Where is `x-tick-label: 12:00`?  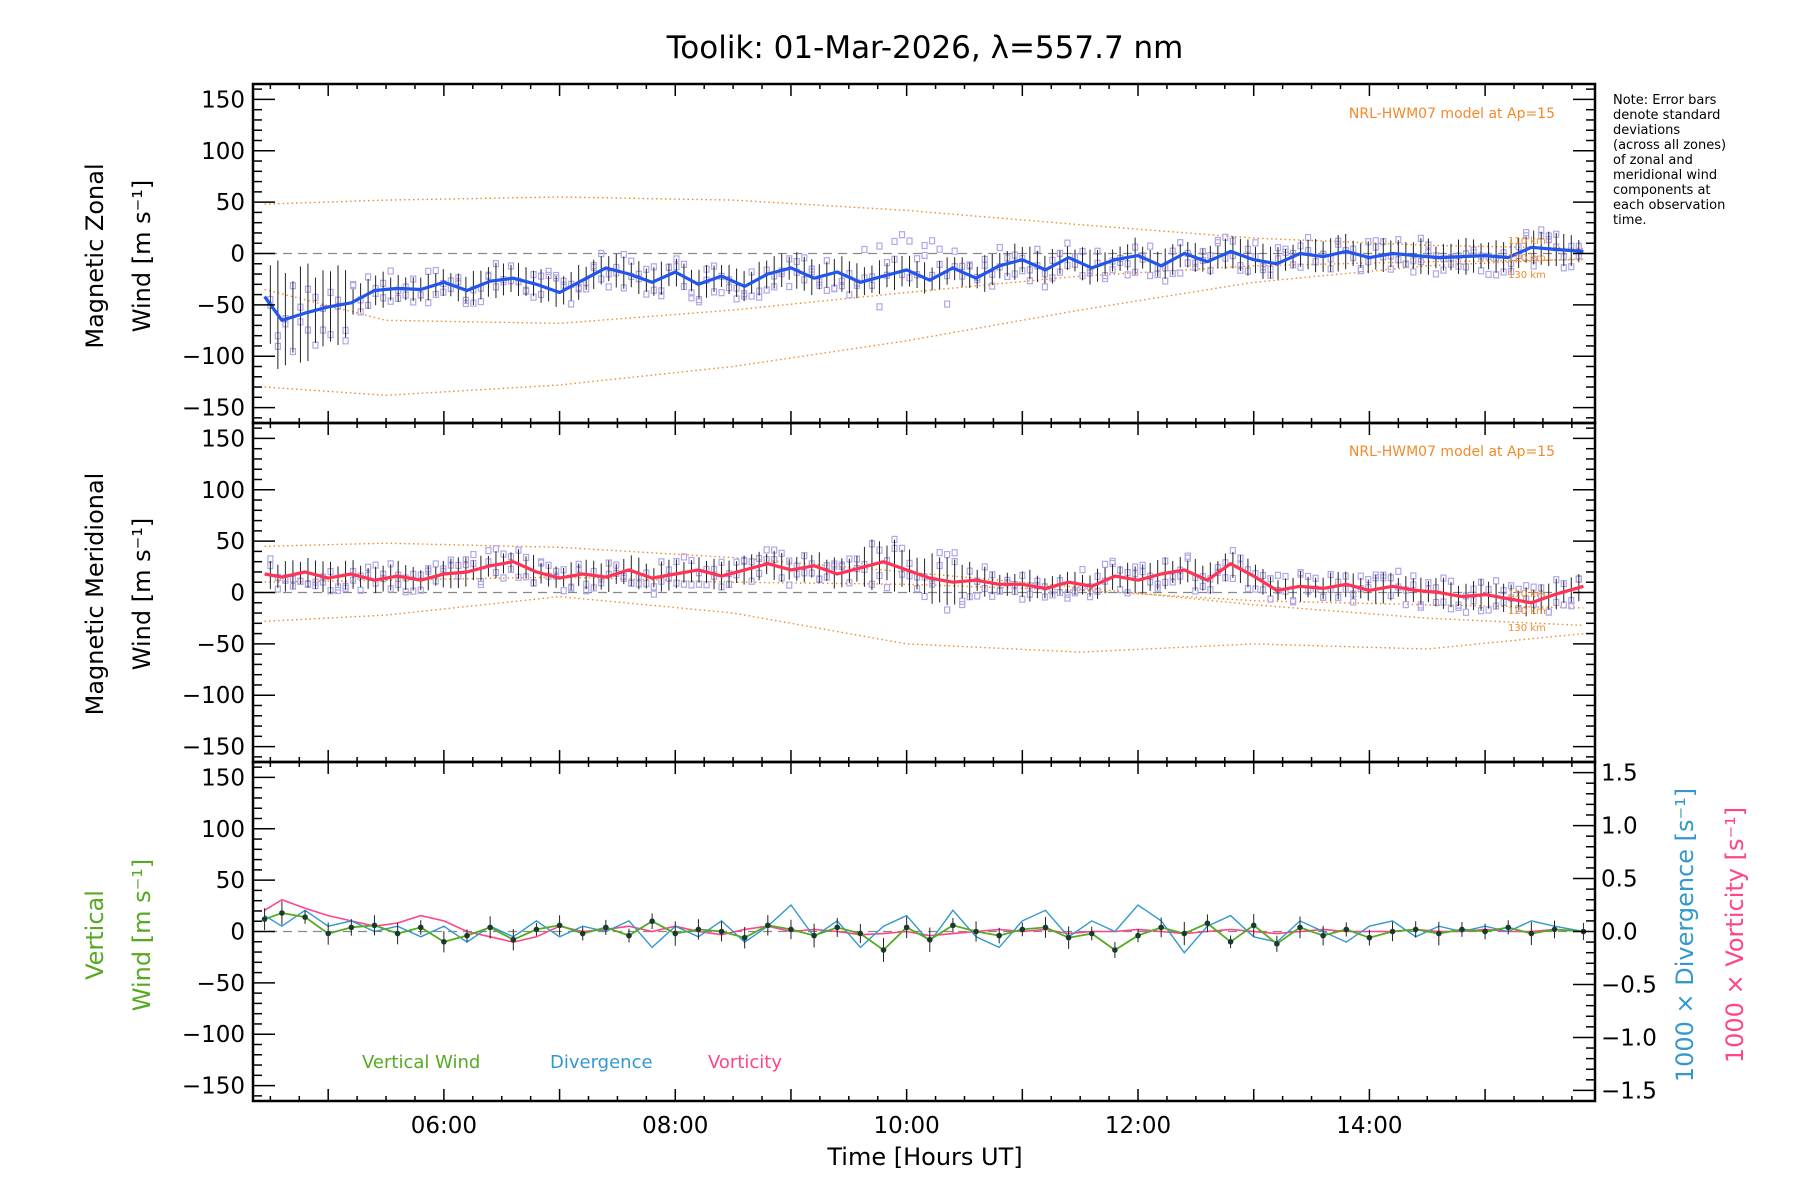 x-tick-label: 12:00 is located at coordinates (1138, 1126).